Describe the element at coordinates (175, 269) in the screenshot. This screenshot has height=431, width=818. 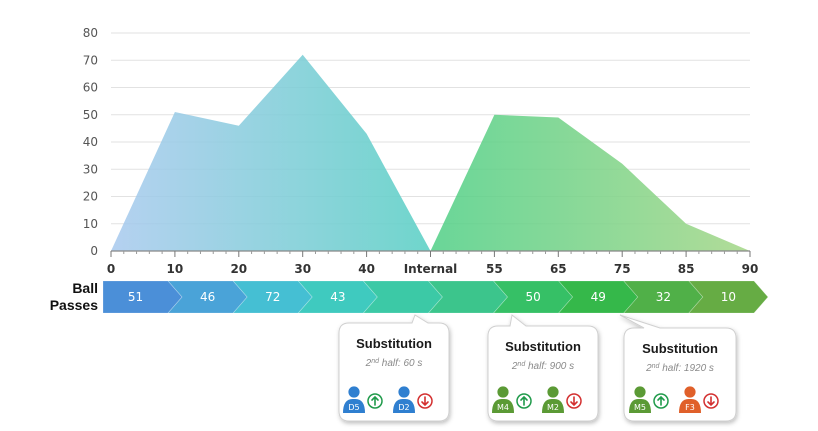
I see `x-tick-label: 10` at that location.